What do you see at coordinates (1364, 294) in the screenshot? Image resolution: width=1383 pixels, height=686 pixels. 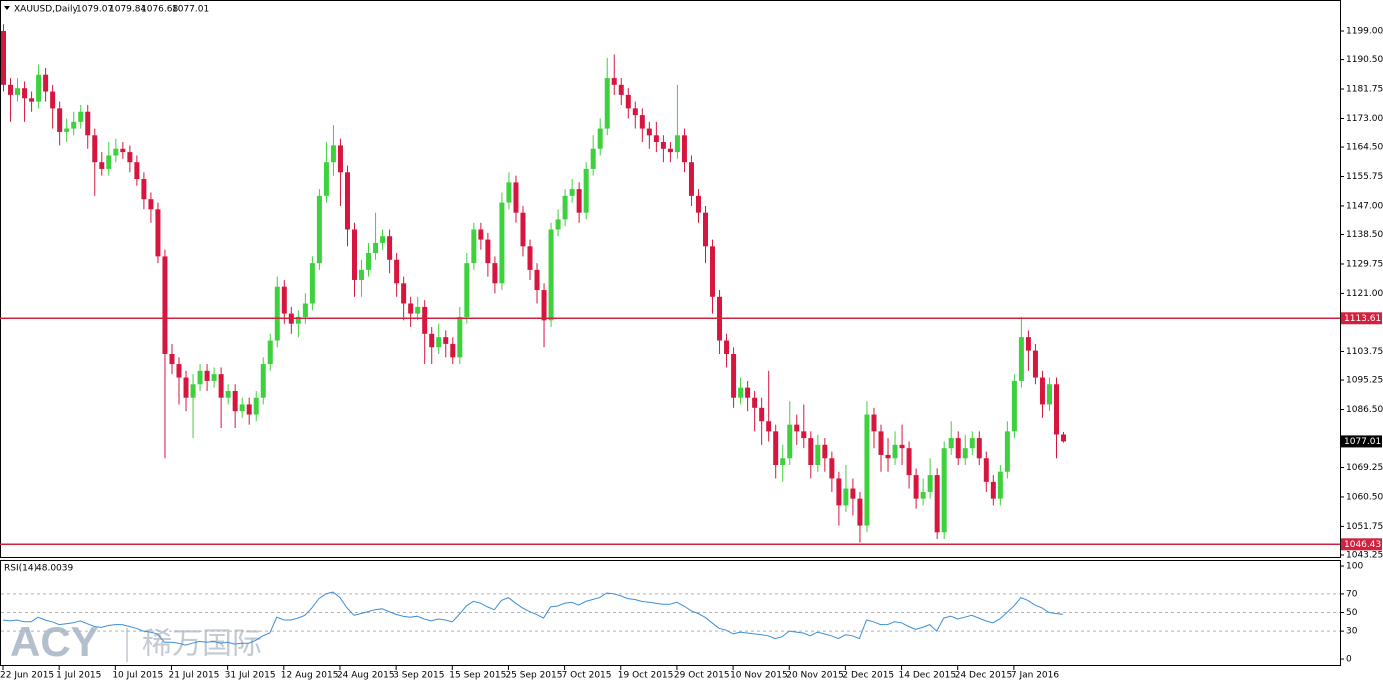 I see `y-tick-label: 1121.00` at bounding box center [1364, 294].